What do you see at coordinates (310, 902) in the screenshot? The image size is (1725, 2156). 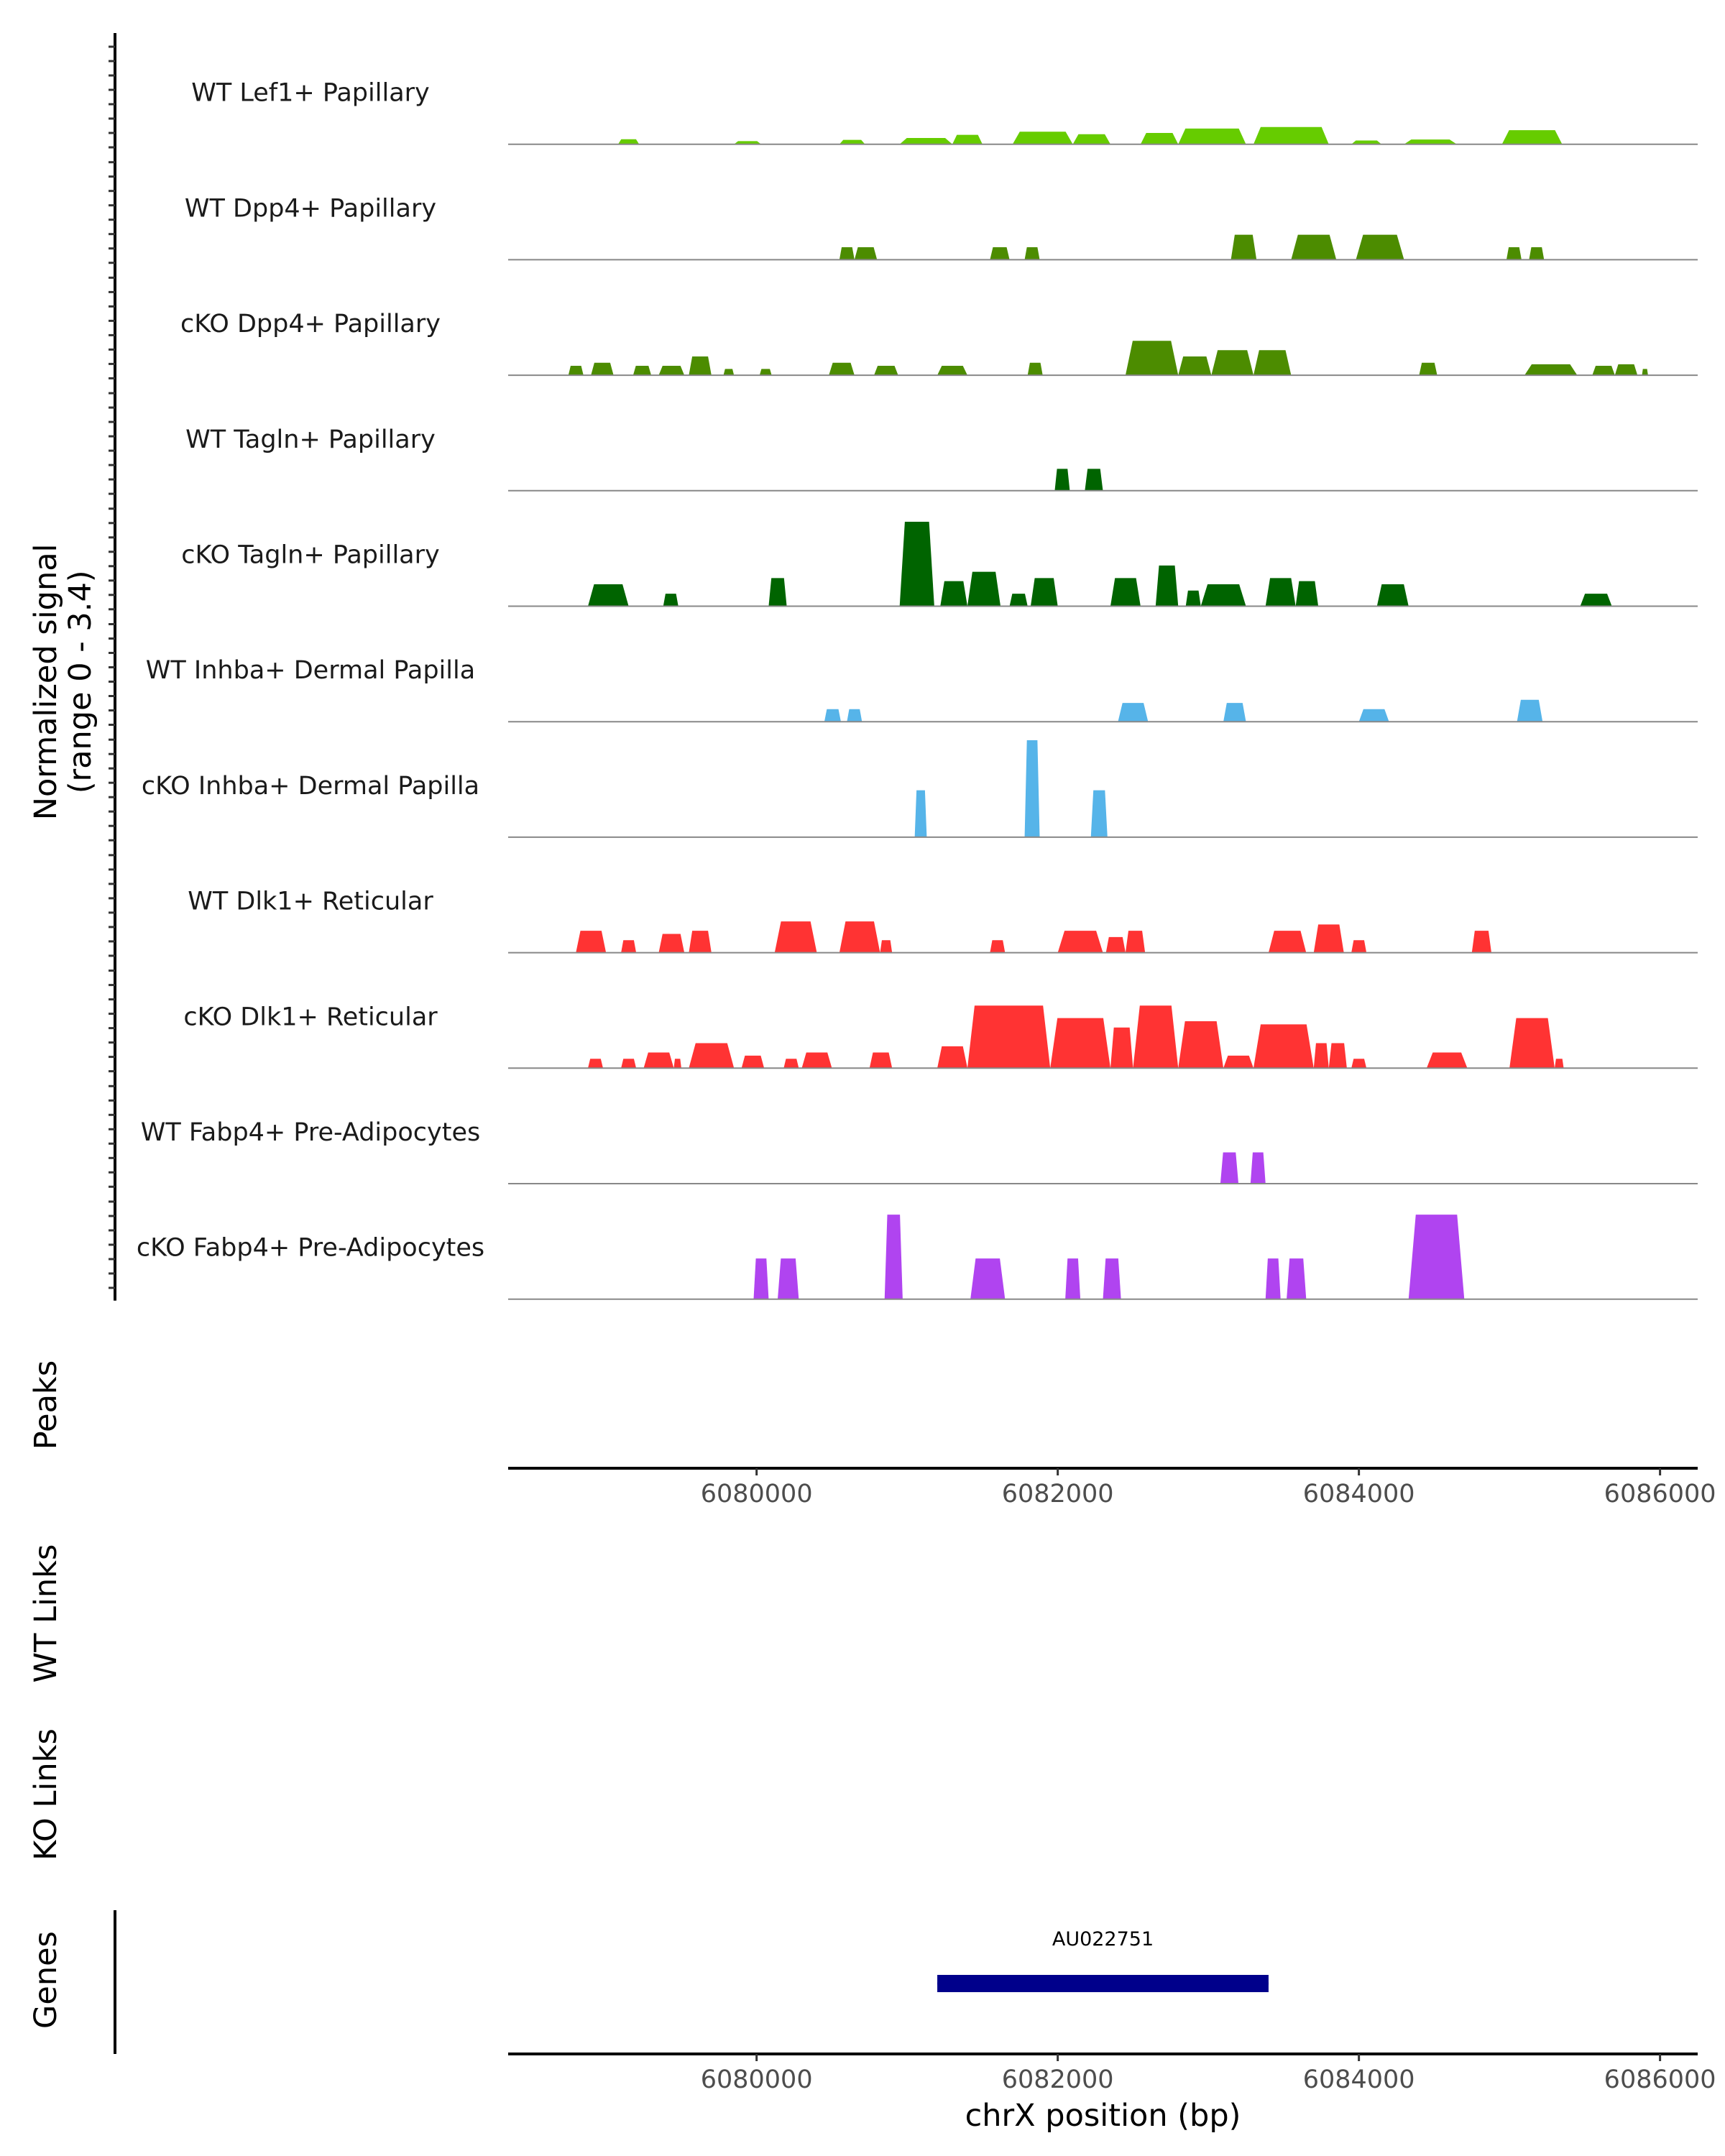 I see `track-label: WT Dlk1+ Reticular` at bounding box center [310, 902].